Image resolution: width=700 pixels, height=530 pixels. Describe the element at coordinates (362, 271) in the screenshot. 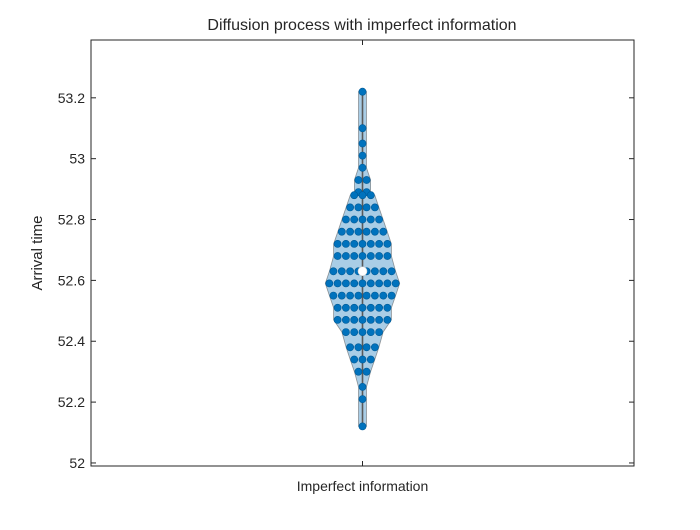

I see `median-marker` at that location.